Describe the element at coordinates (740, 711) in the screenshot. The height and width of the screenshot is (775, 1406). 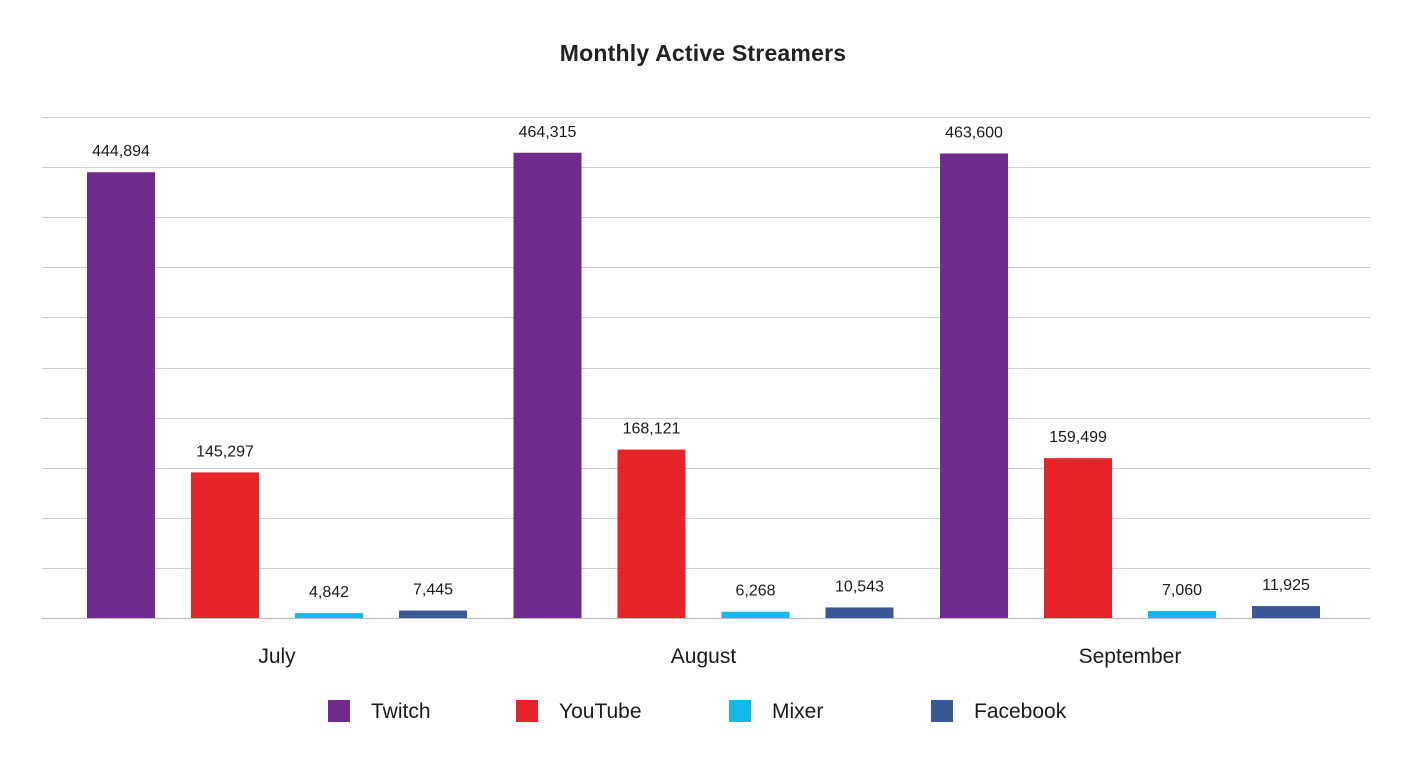
I see `legend-swatch-mixer` at that location.